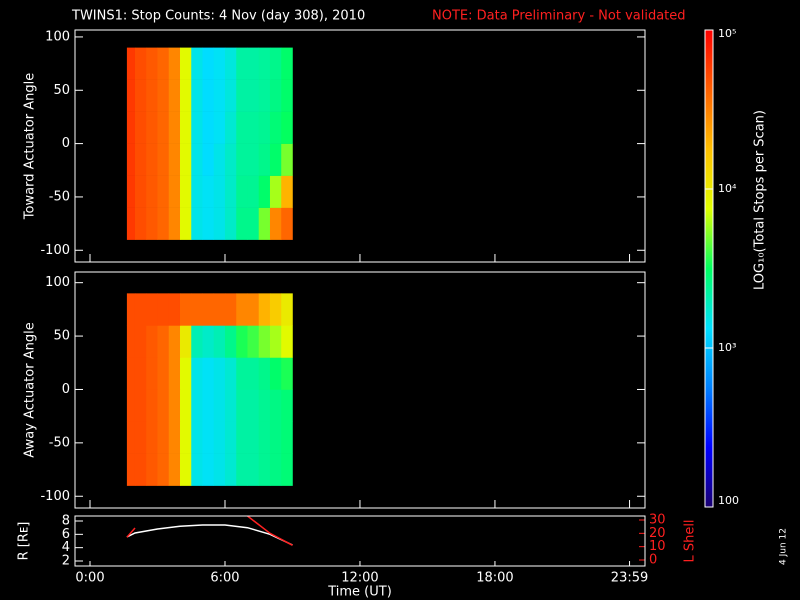 The width and height of the screenshot is (800, 600). What do you see at coordinates (66, 389) in the screenshot?
I see `y-tick-label: 0` at bounding box center [66, 389].